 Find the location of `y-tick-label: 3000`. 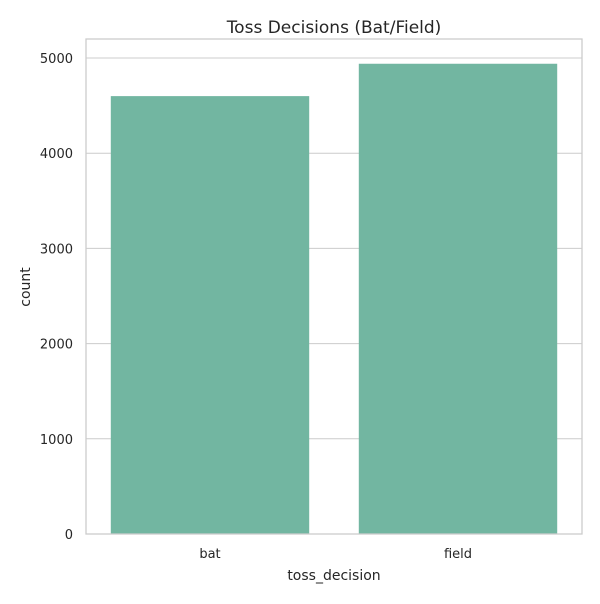

y-tick-label: 3000 is located at coordinates (56, 249).